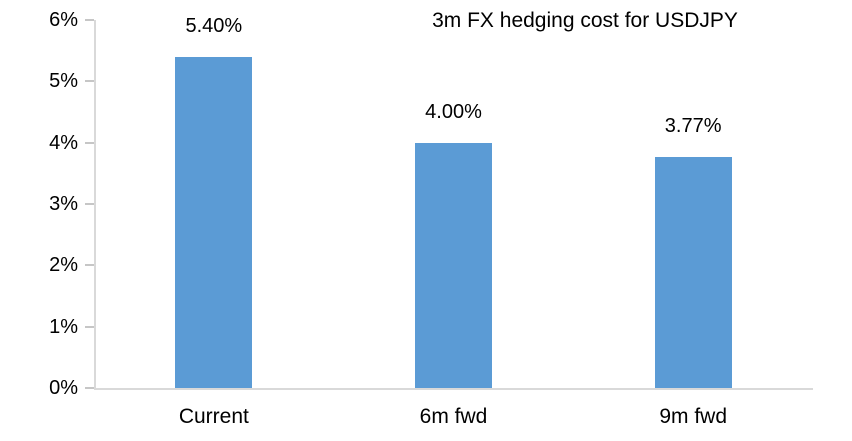  Describe the element at coordinates (693, 416) in the screenshot. I see `x-category-label: 9m fwd` at that location.